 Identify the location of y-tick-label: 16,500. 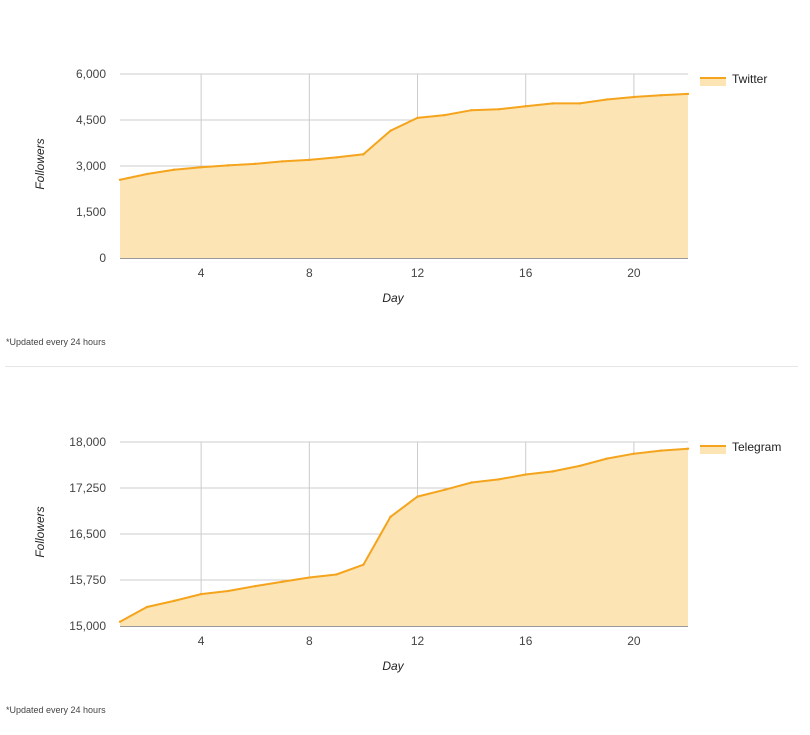
(87, 534).